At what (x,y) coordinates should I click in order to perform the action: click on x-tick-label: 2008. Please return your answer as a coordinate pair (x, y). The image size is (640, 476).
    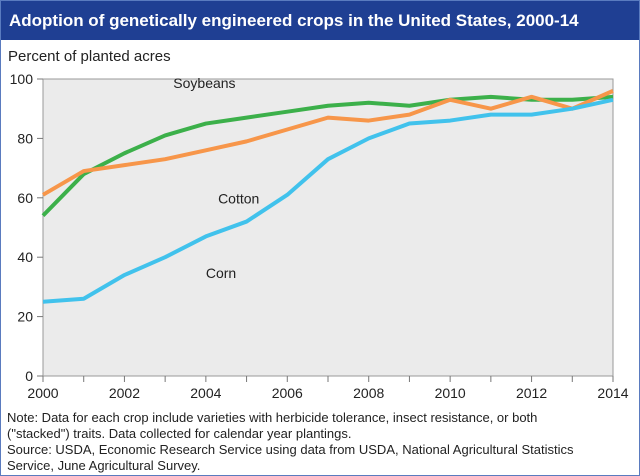
    Looking at the image, I should click on (368, 393).